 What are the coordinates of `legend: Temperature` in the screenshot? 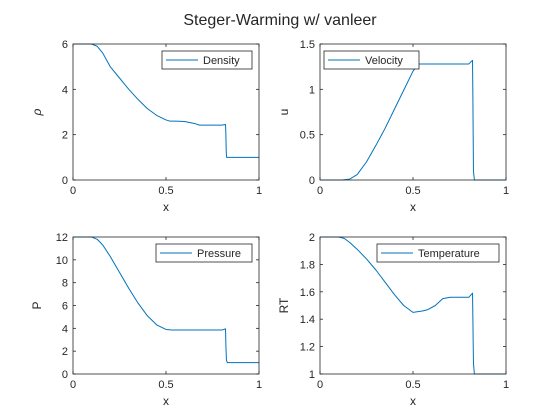 It's located at (438, 253).